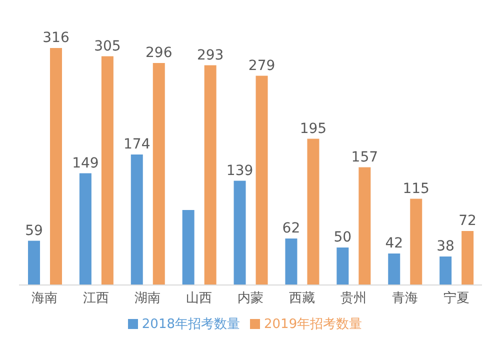  I want to click on data-label: 59, so click(34, 230).